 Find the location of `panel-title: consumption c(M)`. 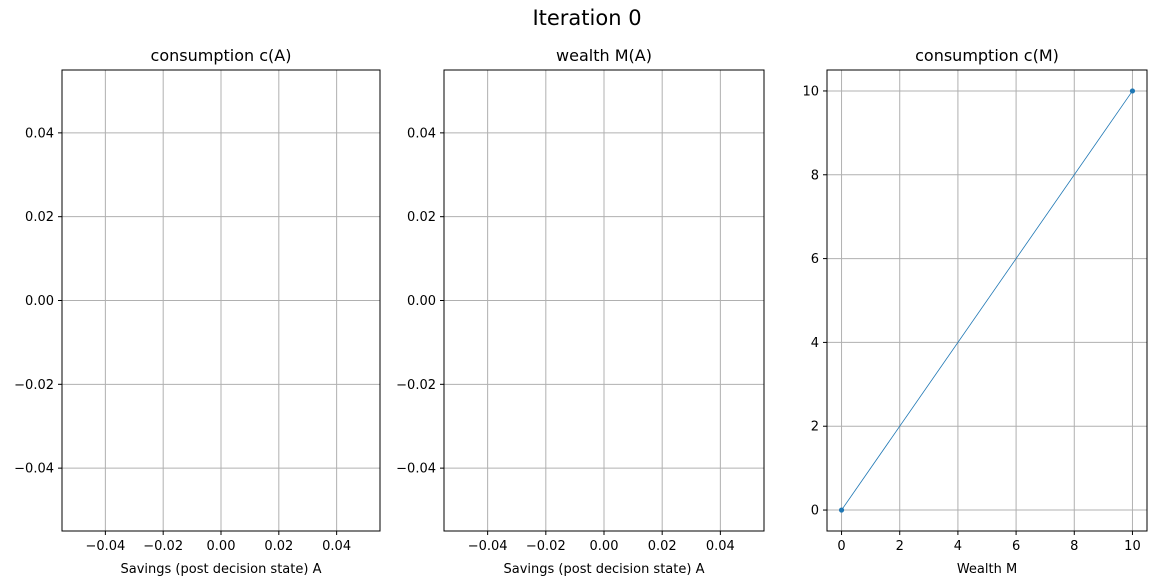

panel-title: consumption c(M) is located at coordinates (987, 55).